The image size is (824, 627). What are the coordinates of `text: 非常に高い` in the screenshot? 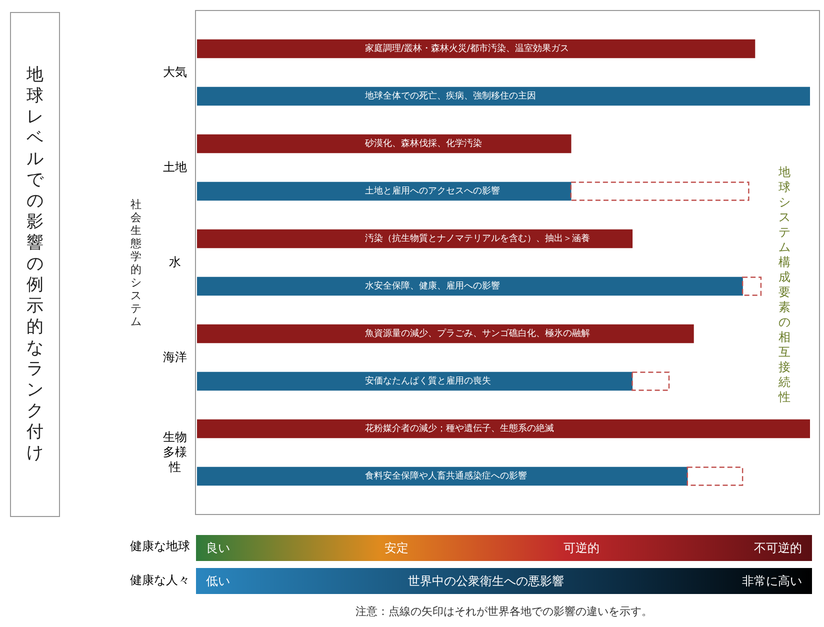 It's located at (772, 581).